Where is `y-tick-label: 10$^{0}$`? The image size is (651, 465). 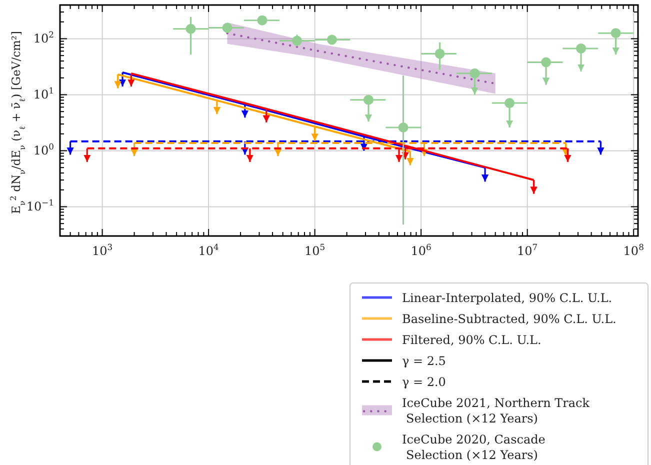 y-tick-label: 10$^{0}$ is located at coordinates (43, 150).